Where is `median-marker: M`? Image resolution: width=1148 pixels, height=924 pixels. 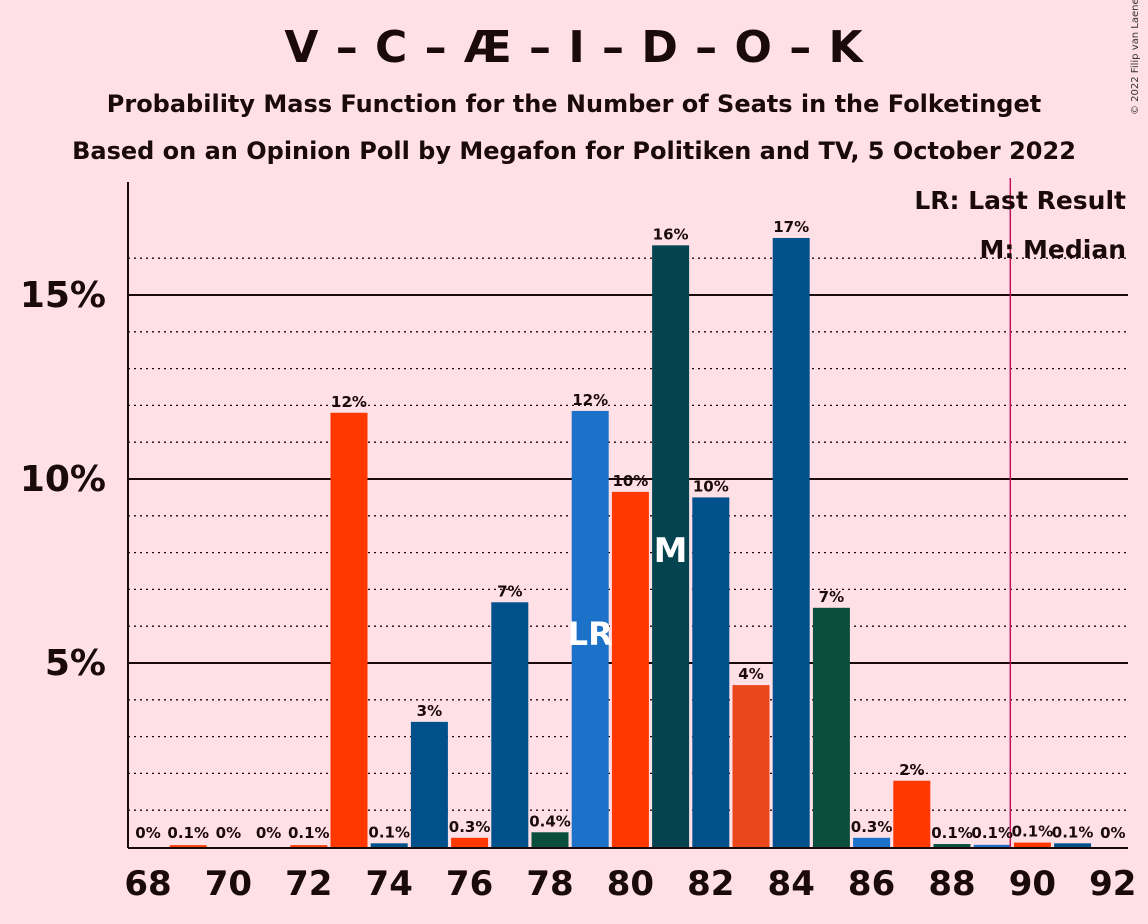 median-marker: M is located at coordinates (671, 551).